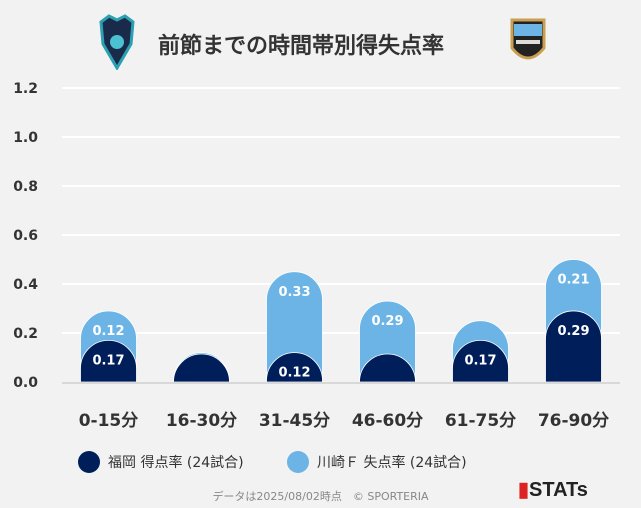 The height and width of the screenshot is (508, 641). I want to click on legend-label-kawasaki: 川崎Ｆ 失点率 (24試合), so click(392, 463).